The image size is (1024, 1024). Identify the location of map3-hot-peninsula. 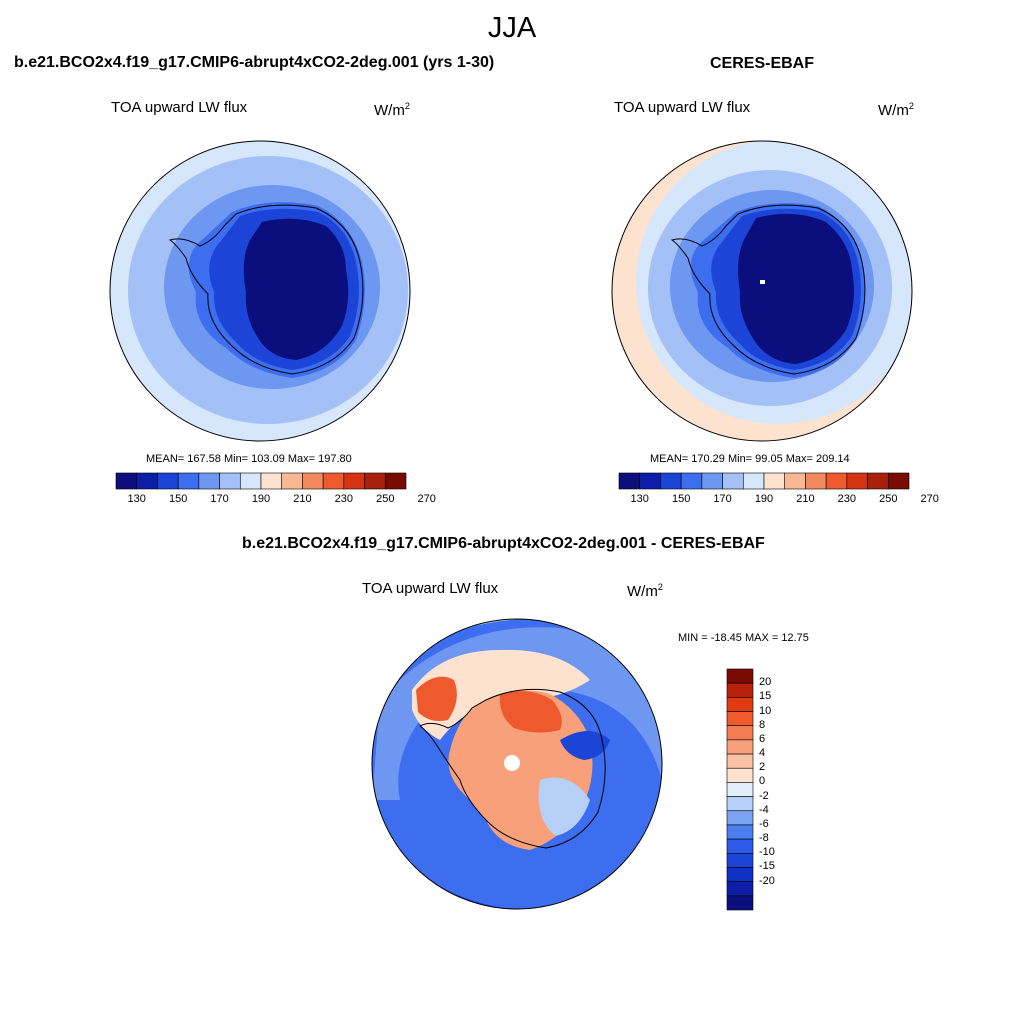
(436, 698).